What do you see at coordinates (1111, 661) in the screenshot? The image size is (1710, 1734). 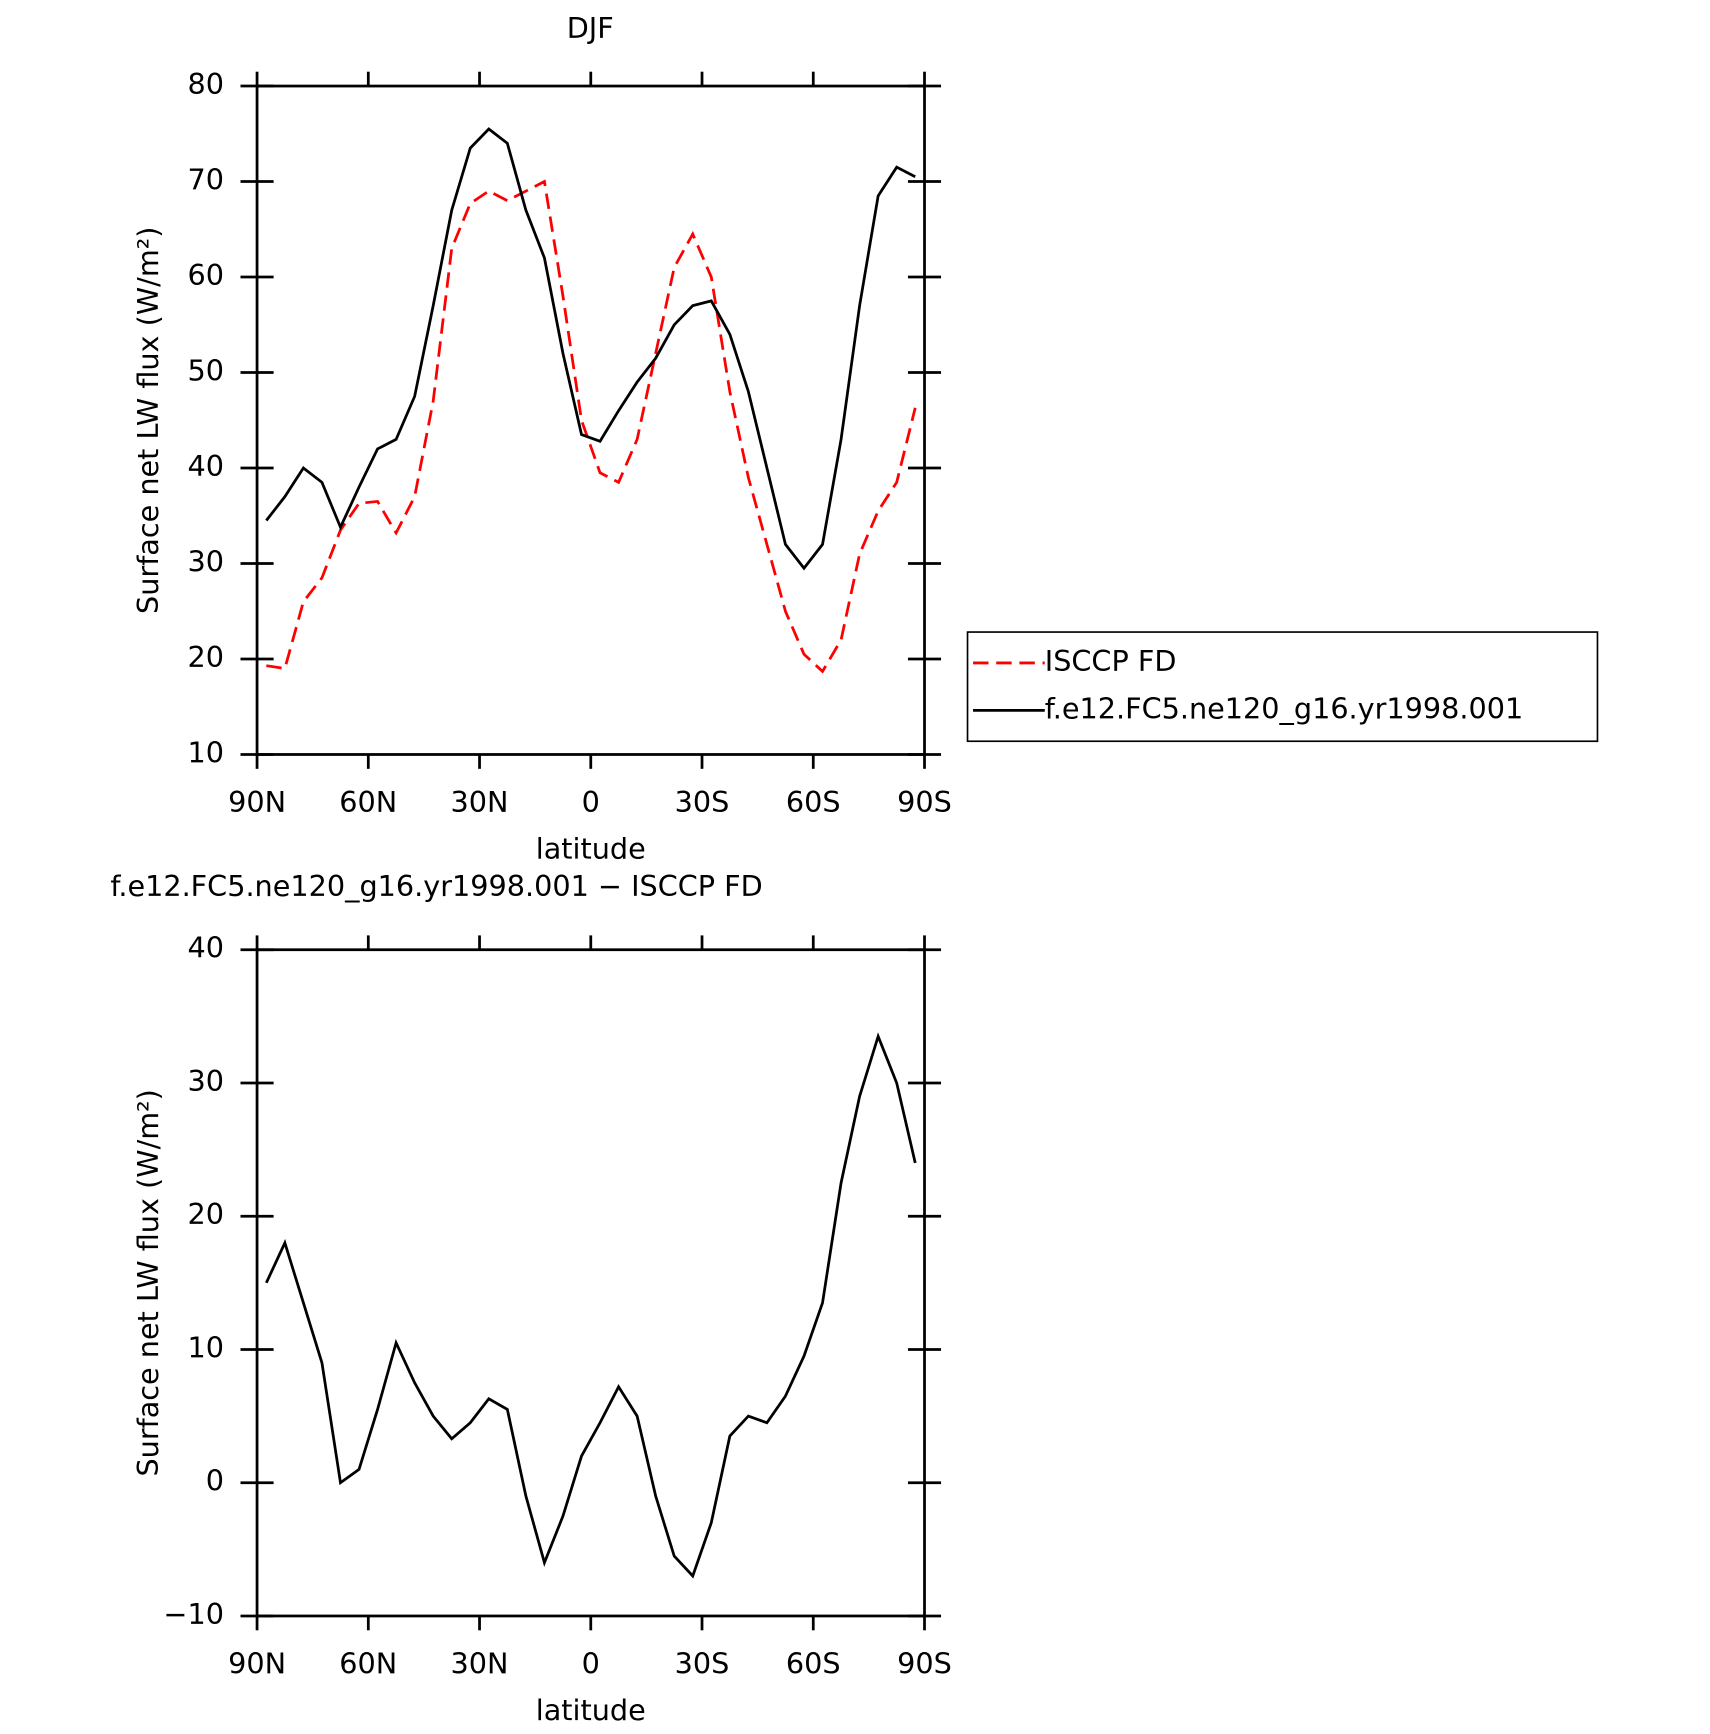 I see `legend-label: ISCCP FD` at bounding box center [1111, 661].